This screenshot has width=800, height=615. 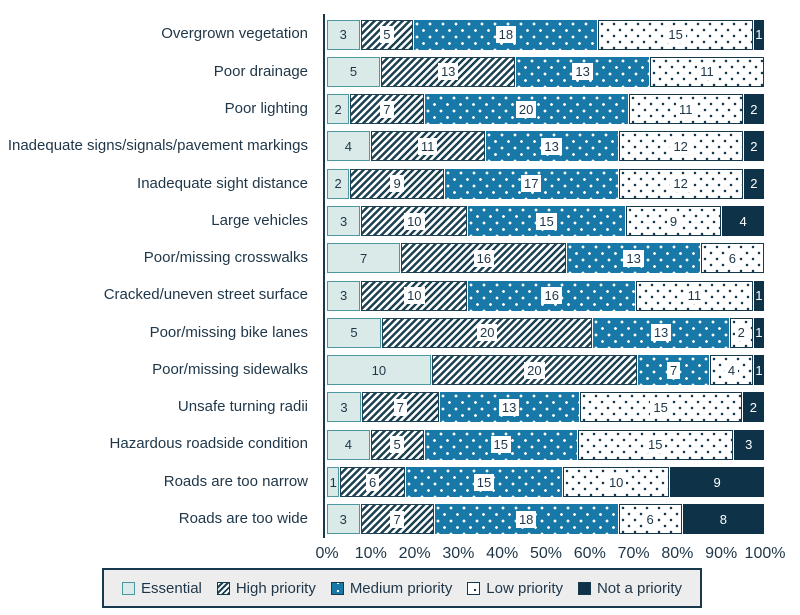 I want to click on segment-value: 18, so click(x=506, y=35).